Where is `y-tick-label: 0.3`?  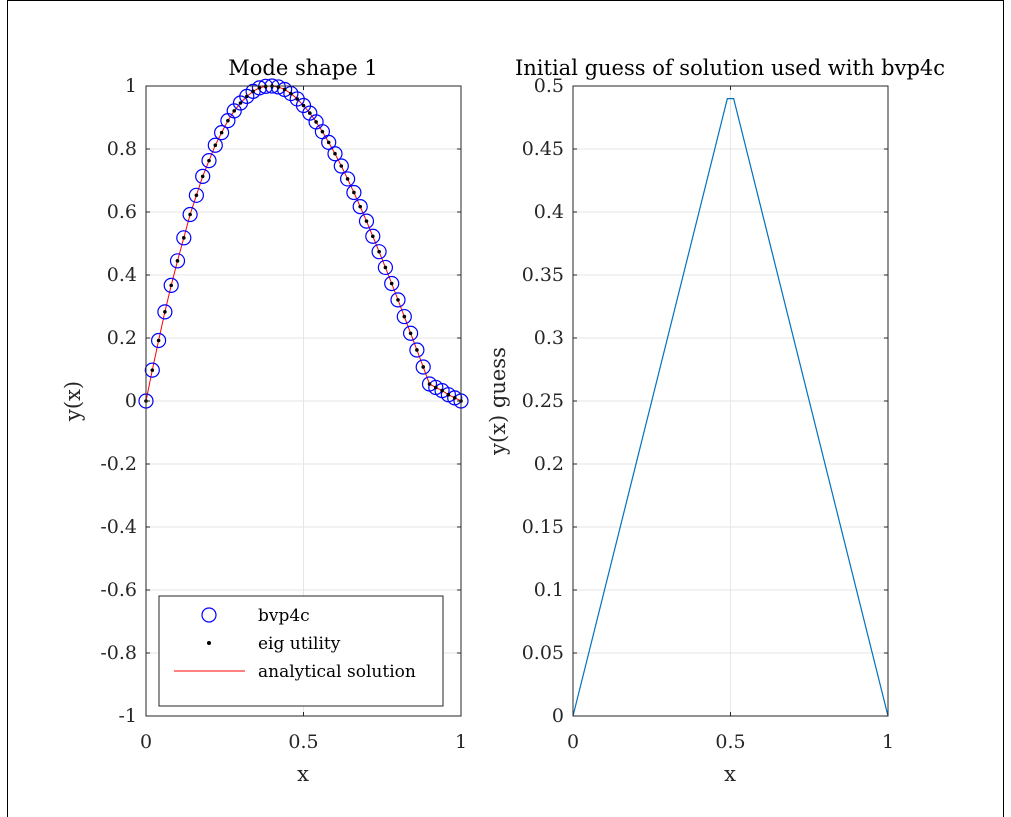
y-tick-label: 0.3 is located at coordinates (549, 338).